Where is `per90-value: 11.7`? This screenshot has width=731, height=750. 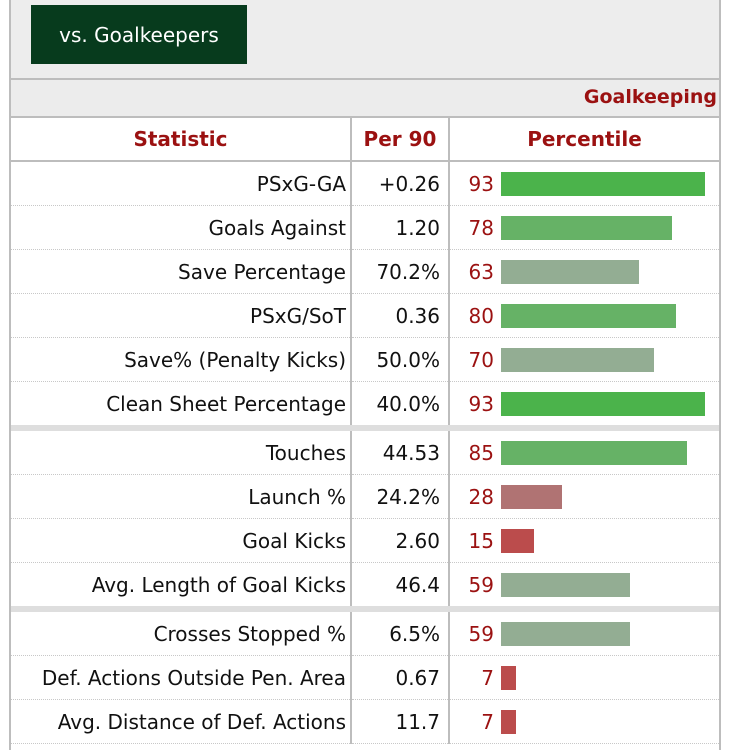
per90-value: 11.7 is located at coordinates (400, 721).